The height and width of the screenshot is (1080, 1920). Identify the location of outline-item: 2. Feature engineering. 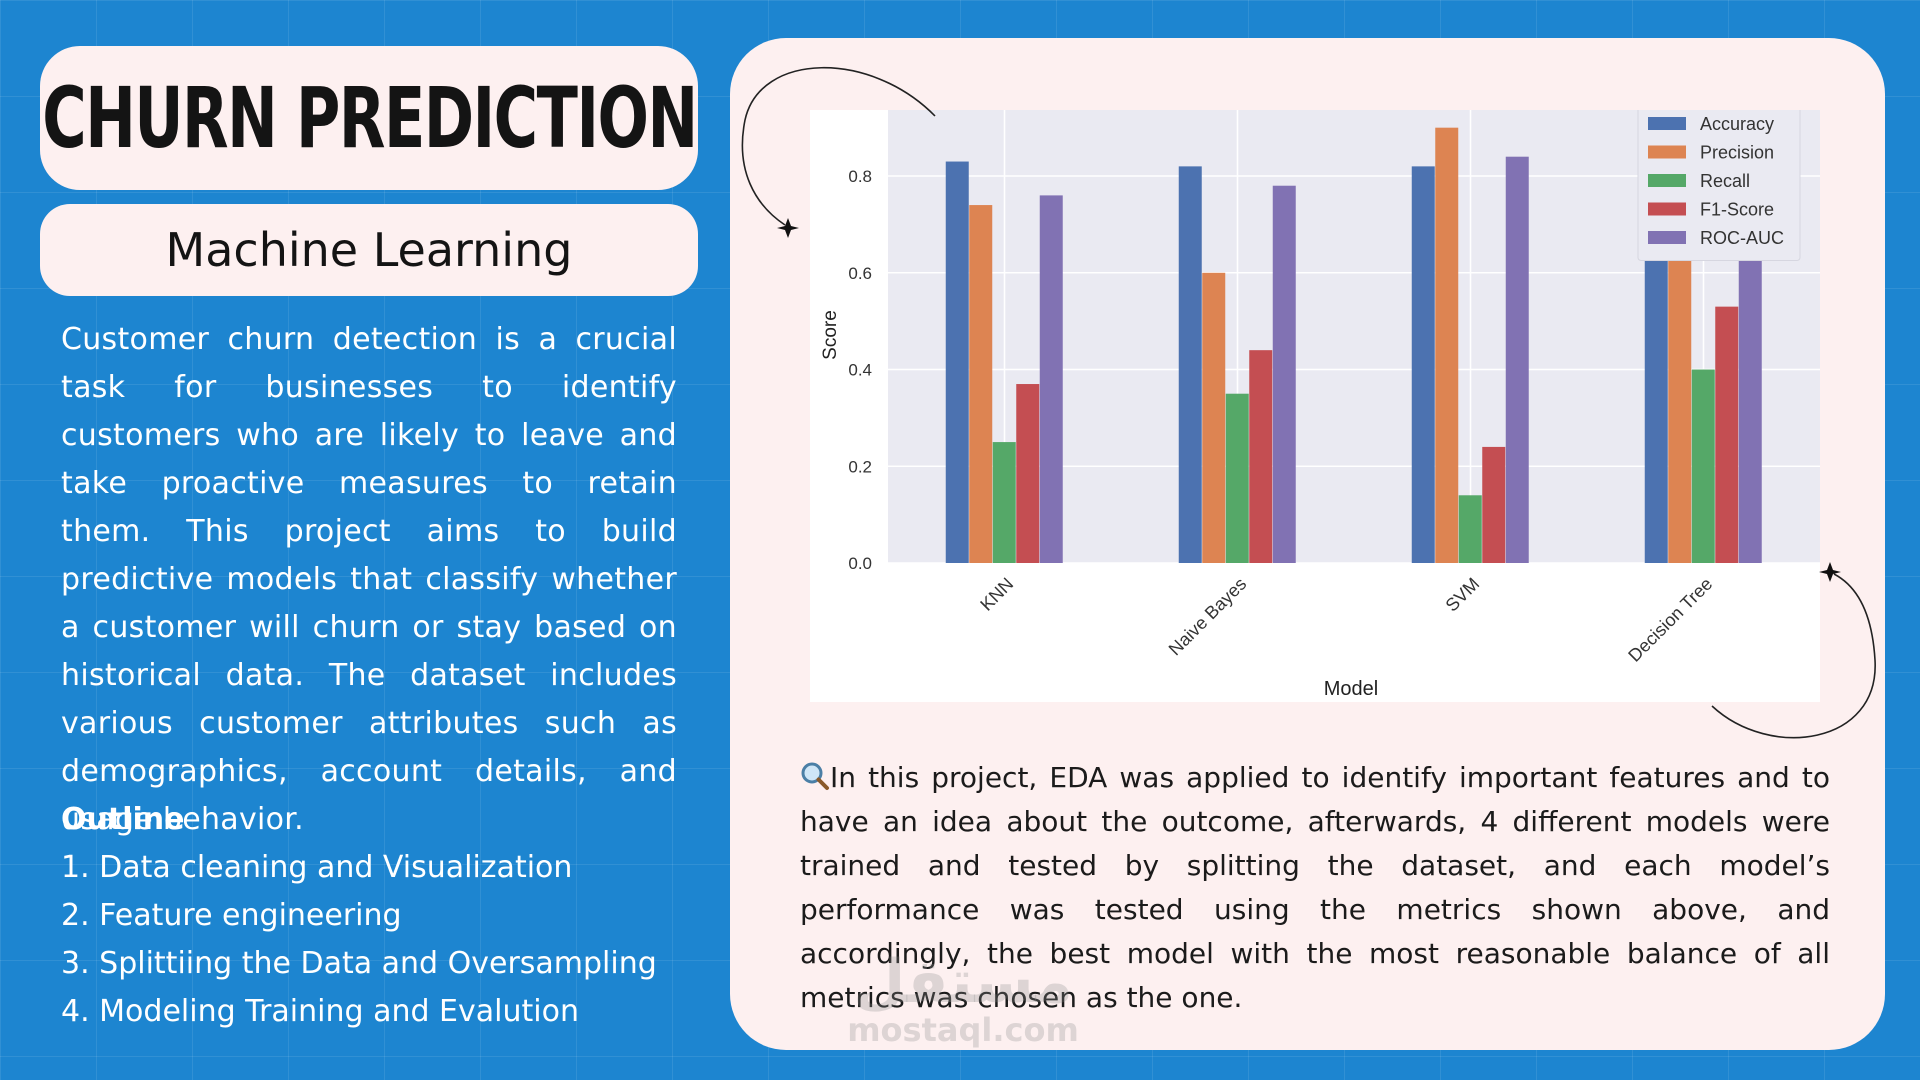
(231, 915).